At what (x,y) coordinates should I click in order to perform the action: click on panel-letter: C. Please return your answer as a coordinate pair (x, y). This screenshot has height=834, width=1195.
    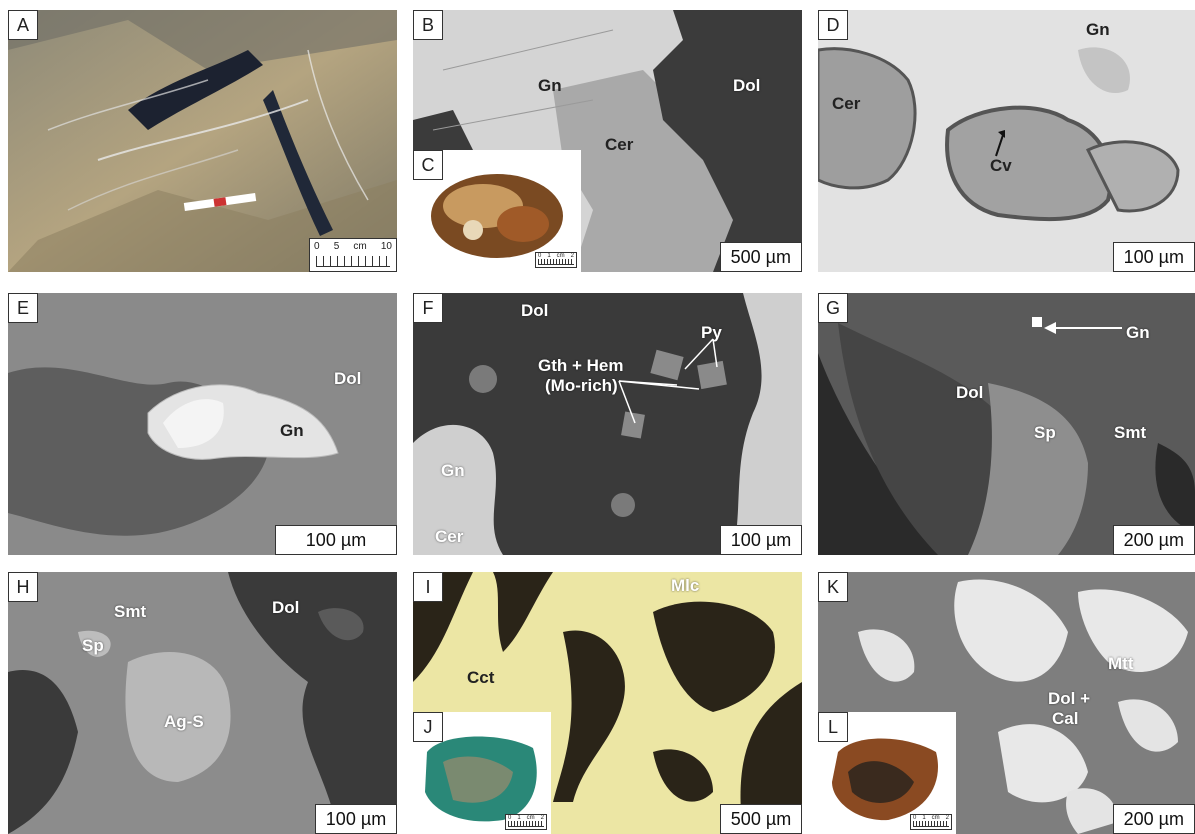
    Looking at the image, I should click on (428, 165).